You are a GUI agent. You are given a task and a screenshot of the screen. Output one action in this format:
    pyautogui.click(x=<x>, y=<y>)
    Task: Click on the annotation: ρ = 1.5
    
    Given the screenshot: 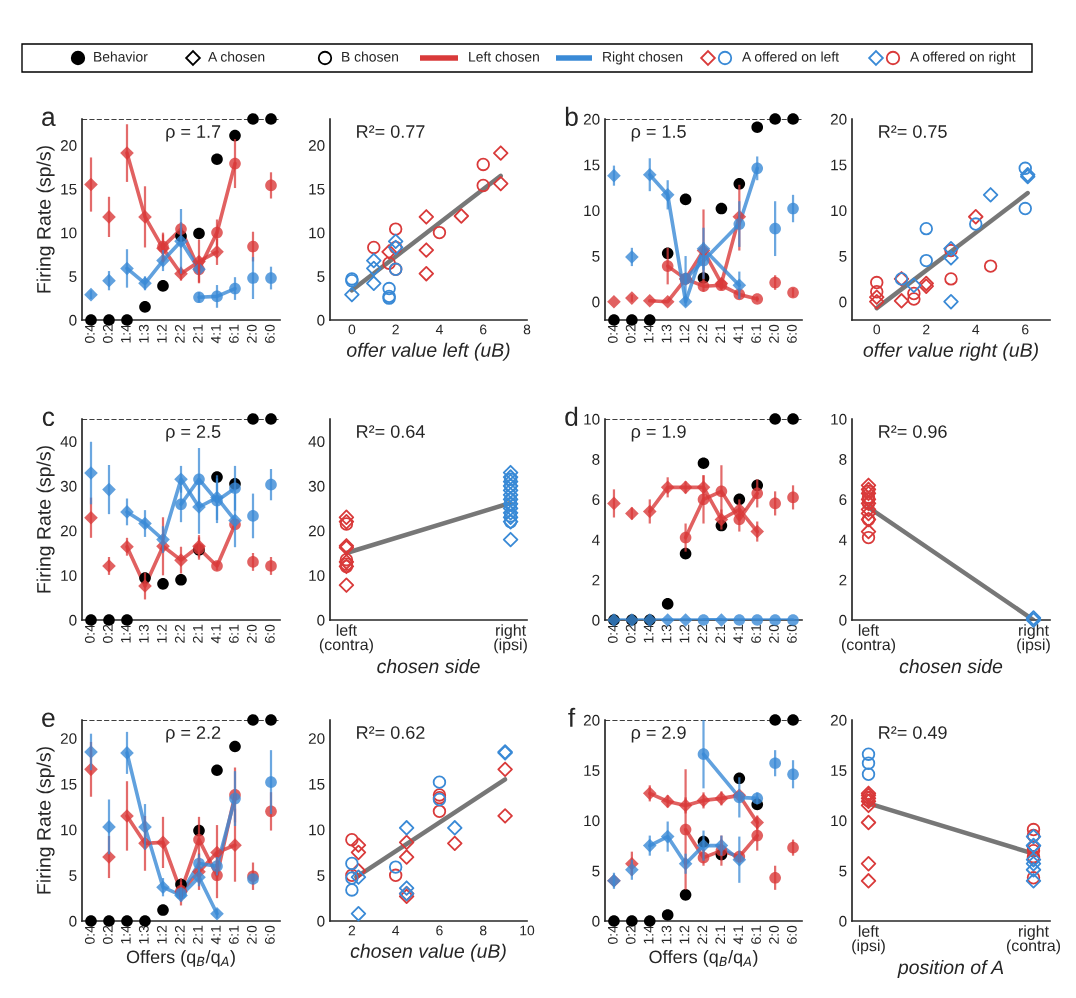 What is the action you would take?
    pyautogui.click(x=658, y=133)
    